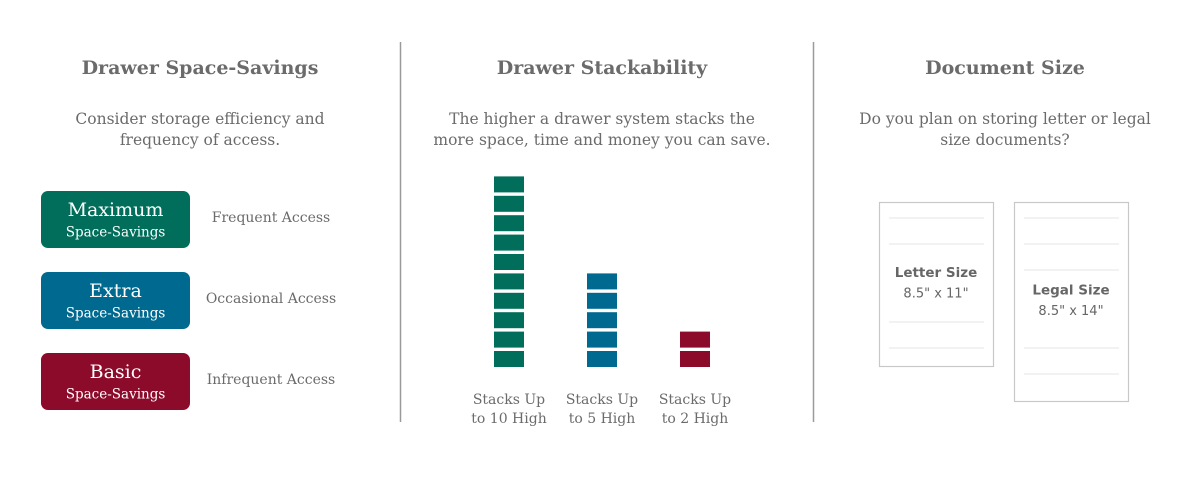 Image resolution: width=1200 pixels, height=483 pixels. What do you see at coordinates (200, 68) in the screenshot?
I see `section-title: Drawer Space-Savings` at bounding box center [200, 68].